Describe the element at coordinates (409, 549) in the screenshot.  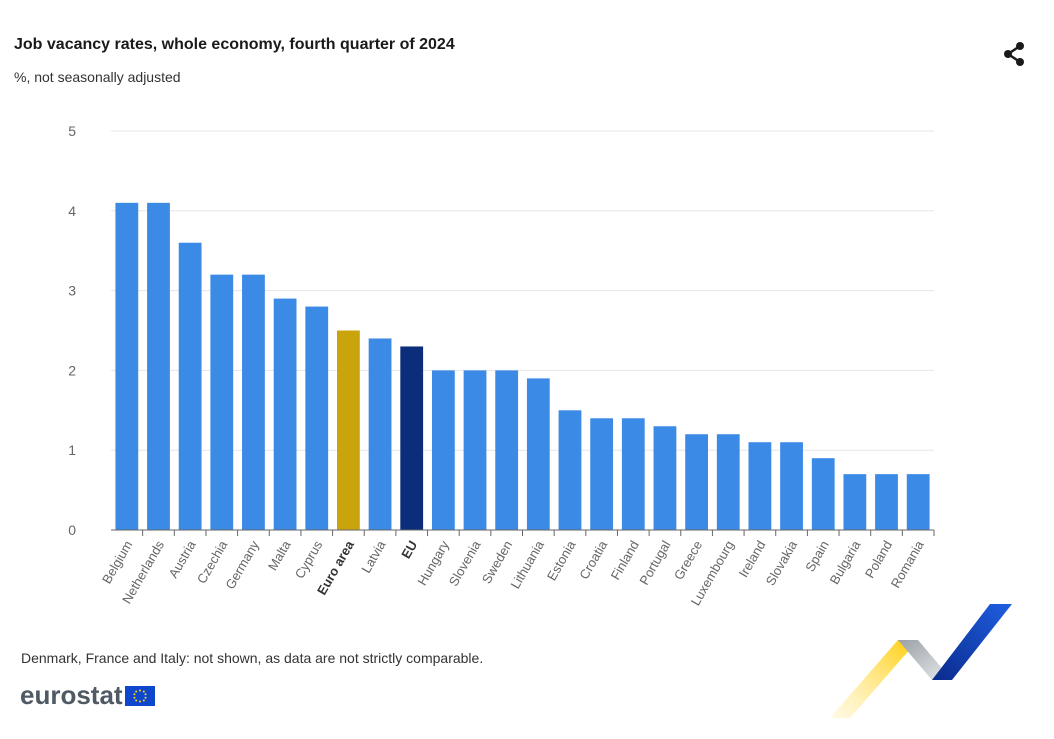
I see `x-tick-label: EU` at that location.